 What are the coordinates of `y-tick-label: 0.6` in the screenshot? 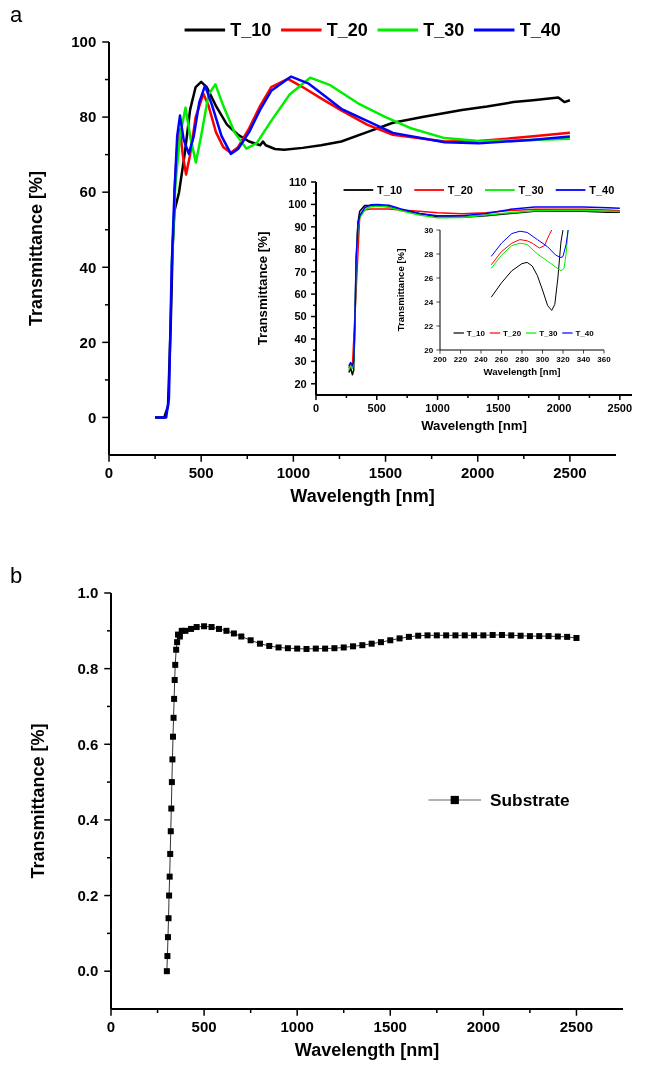 It's located at (88, 744).